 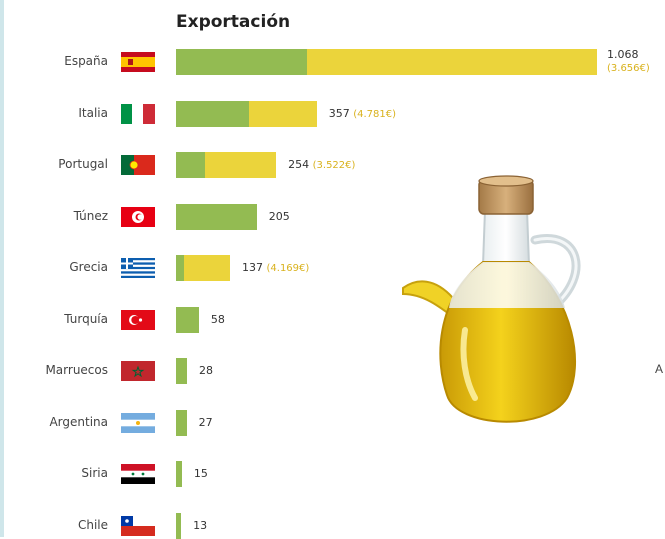 I want to click on value-label: 13, so click(x=200, y=525).